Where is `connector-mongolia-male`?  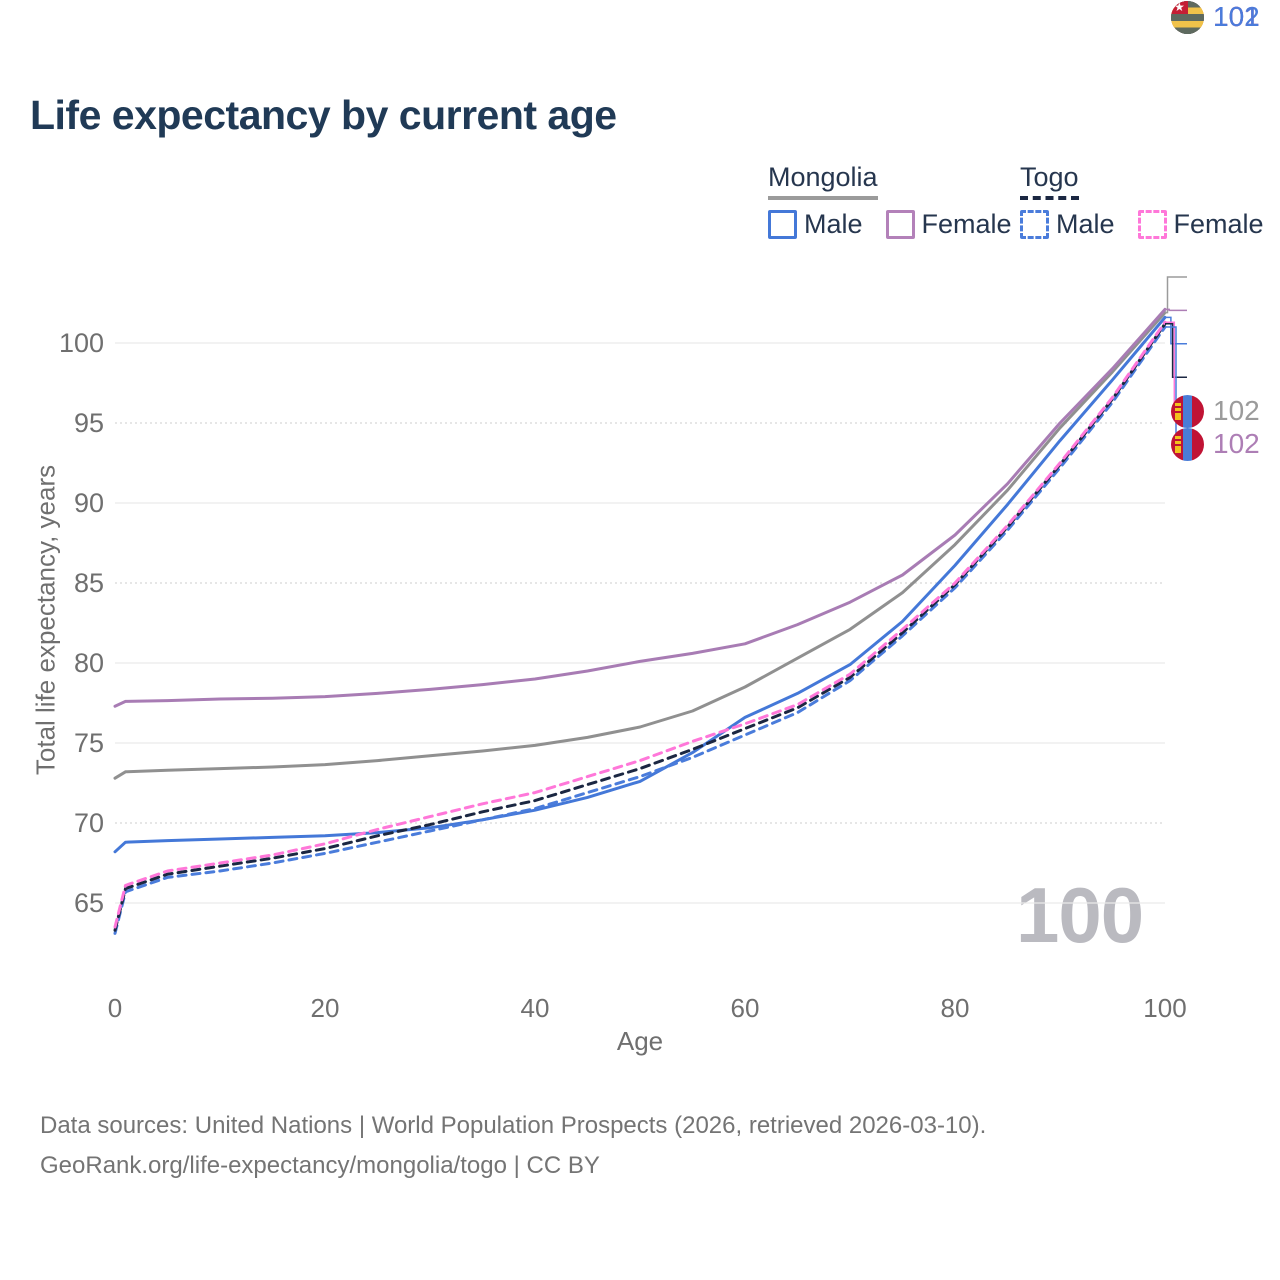 connector-mongolia-male is located at coordinates (1176, 330).